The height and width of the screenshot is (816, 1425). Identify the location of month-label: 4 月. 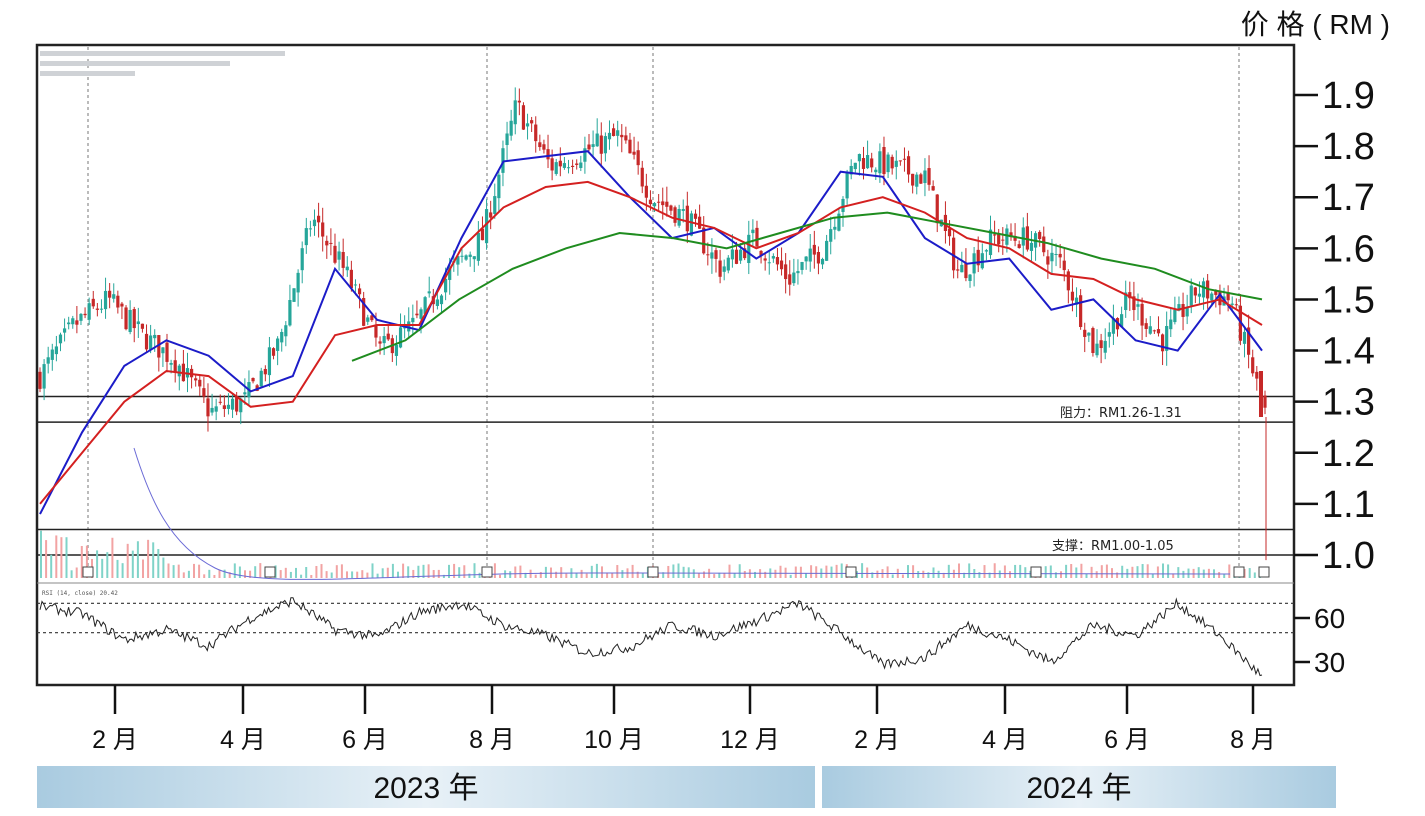
(1005, 740).